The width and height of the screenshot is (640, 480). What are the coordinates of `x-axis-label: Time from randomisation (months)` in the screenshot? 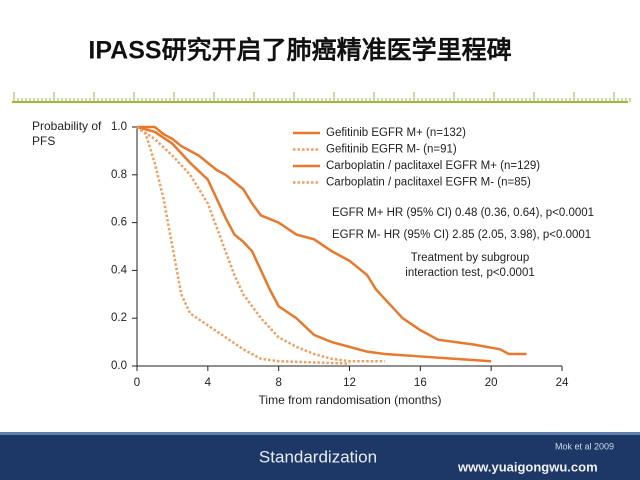 It's located at (350, 400).